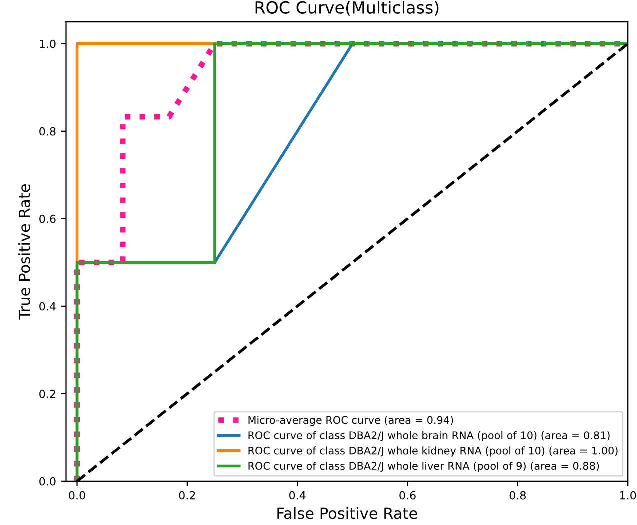 This screenshot has width=637, height=525. Describe the element at coordinates (348, 513) in the screenshot. I see `x-axis-title: False Positive Rate` at that location.